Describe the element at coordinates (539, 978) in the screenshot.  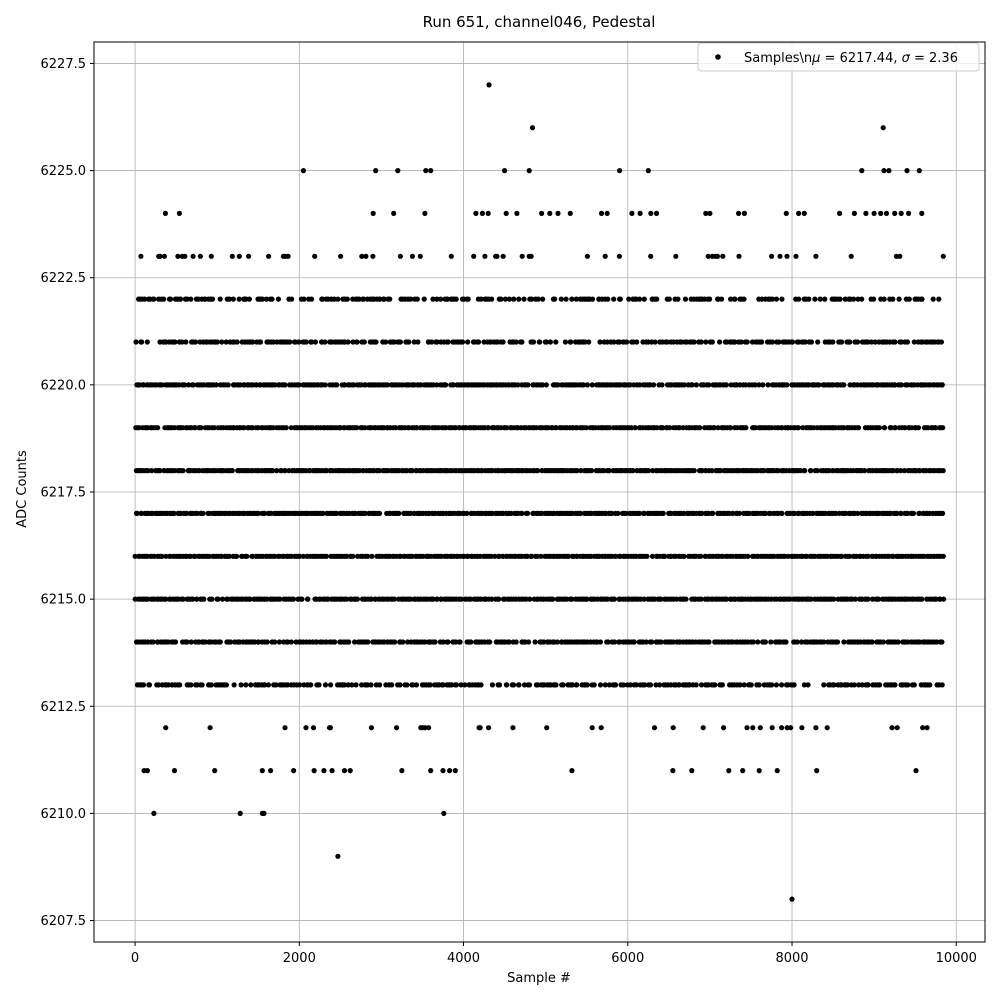
I see `x-axis-title: Sample #` at that location.